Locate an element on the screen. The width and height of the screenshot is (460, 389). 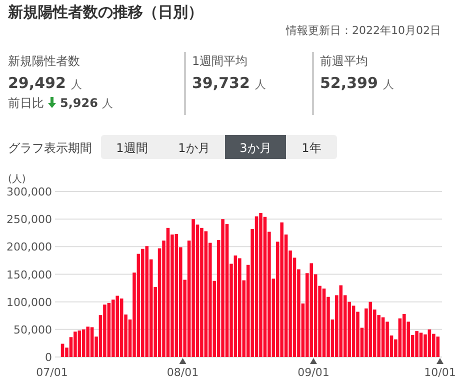
y-tick-label: 0 is located at coordinates (48, 357).